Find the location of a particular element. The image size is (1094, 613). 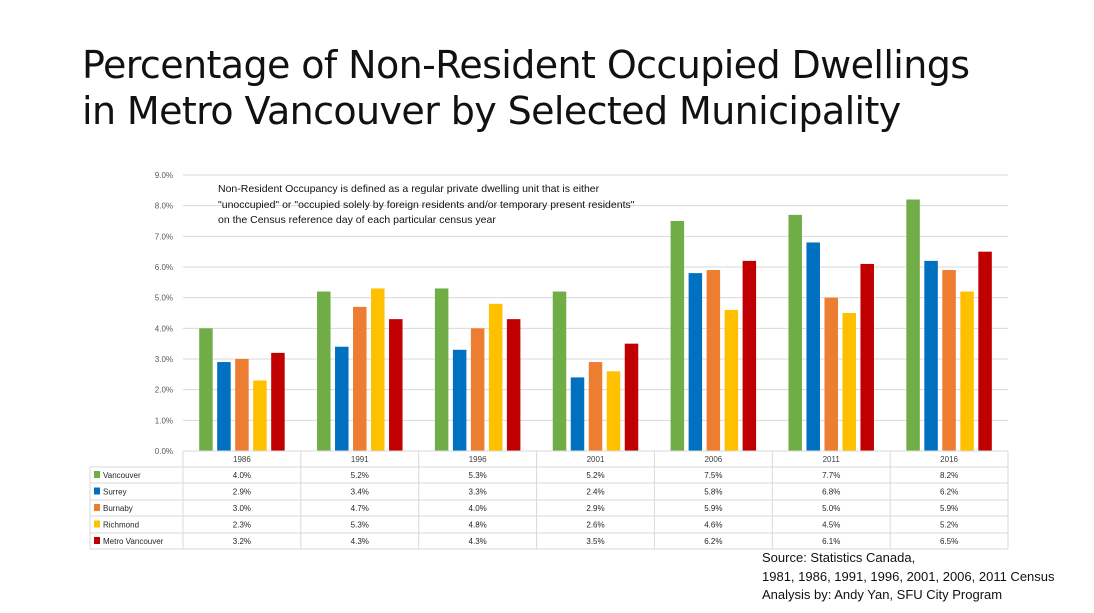

bar-richmond-1991 is located at coordinates (378, 369).